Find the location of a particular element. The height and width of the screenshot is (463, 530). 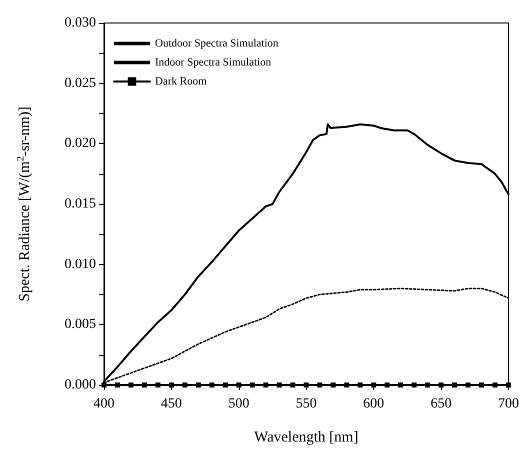

x-tick-label: 700 is located at coordinates (508, 404).